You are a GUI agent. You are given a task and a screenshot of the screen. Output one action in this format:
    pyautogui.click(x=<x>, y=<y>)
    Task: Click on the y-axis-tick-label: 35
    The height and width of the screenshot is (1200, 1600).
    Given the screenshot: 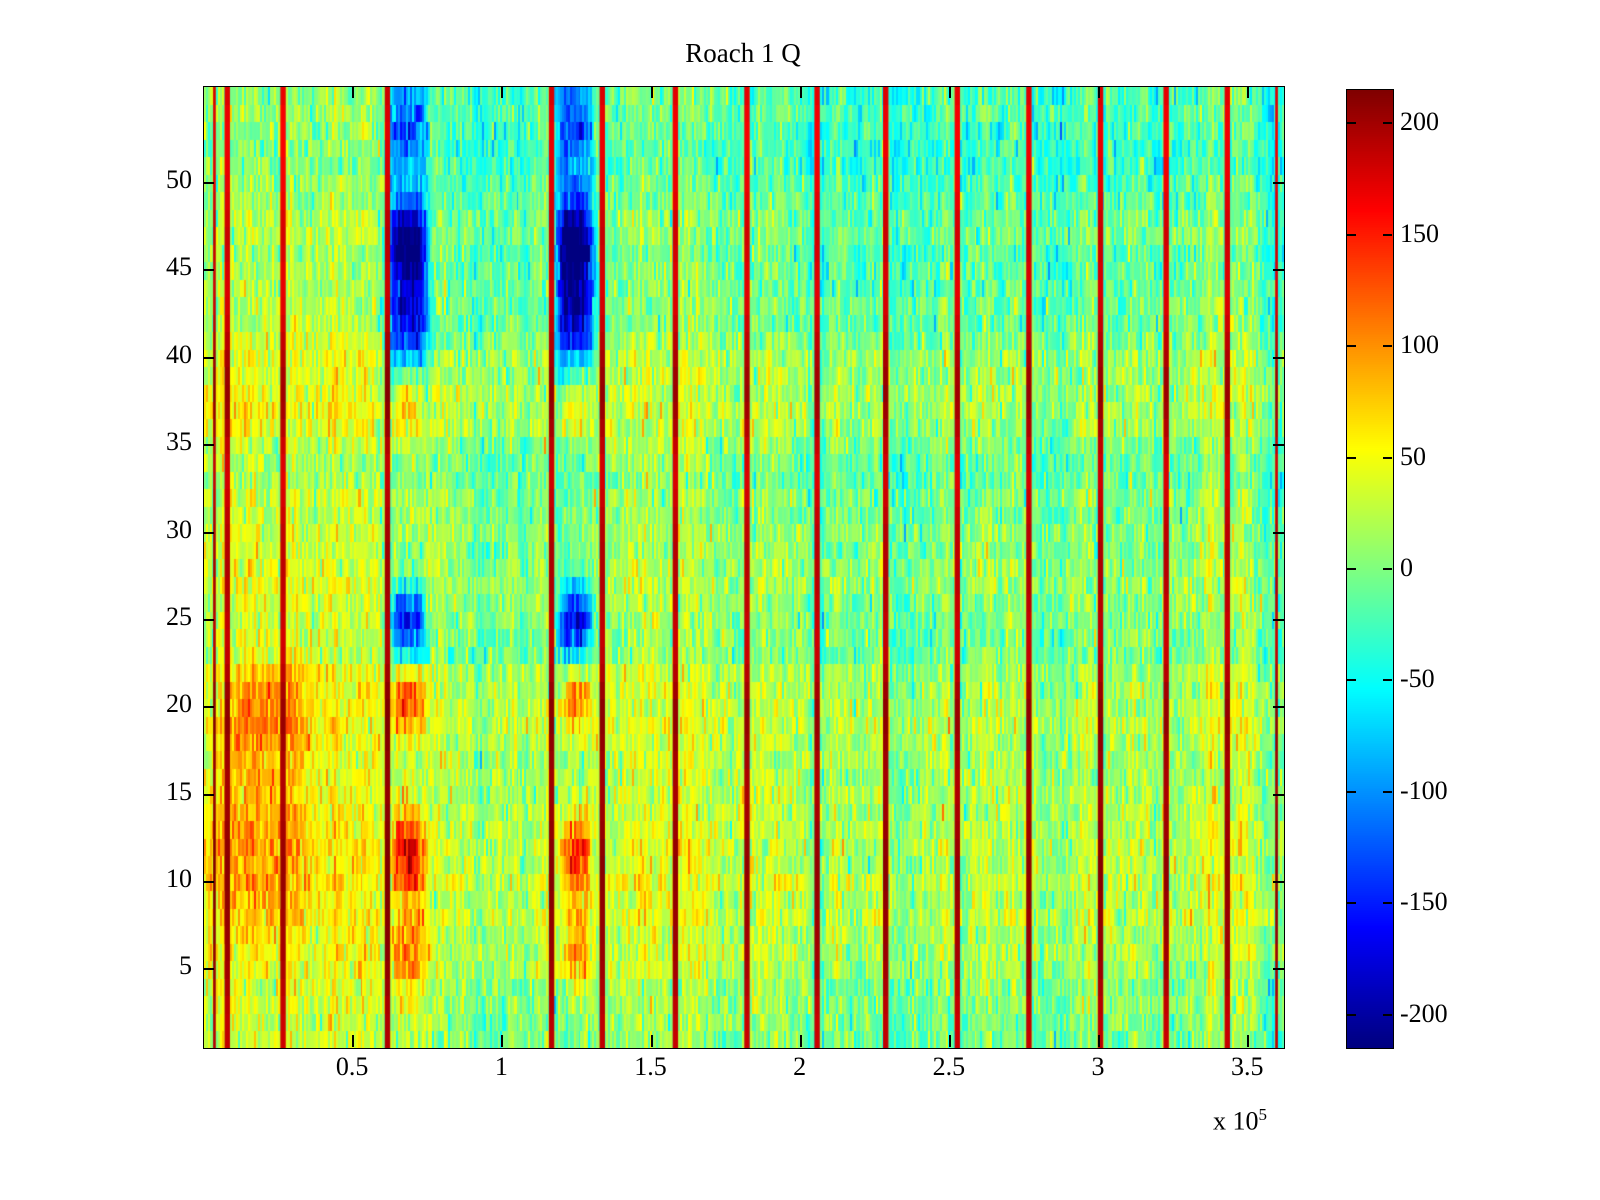 What is the action you would take?
    pyautogui.click(x=179, y=442)
    